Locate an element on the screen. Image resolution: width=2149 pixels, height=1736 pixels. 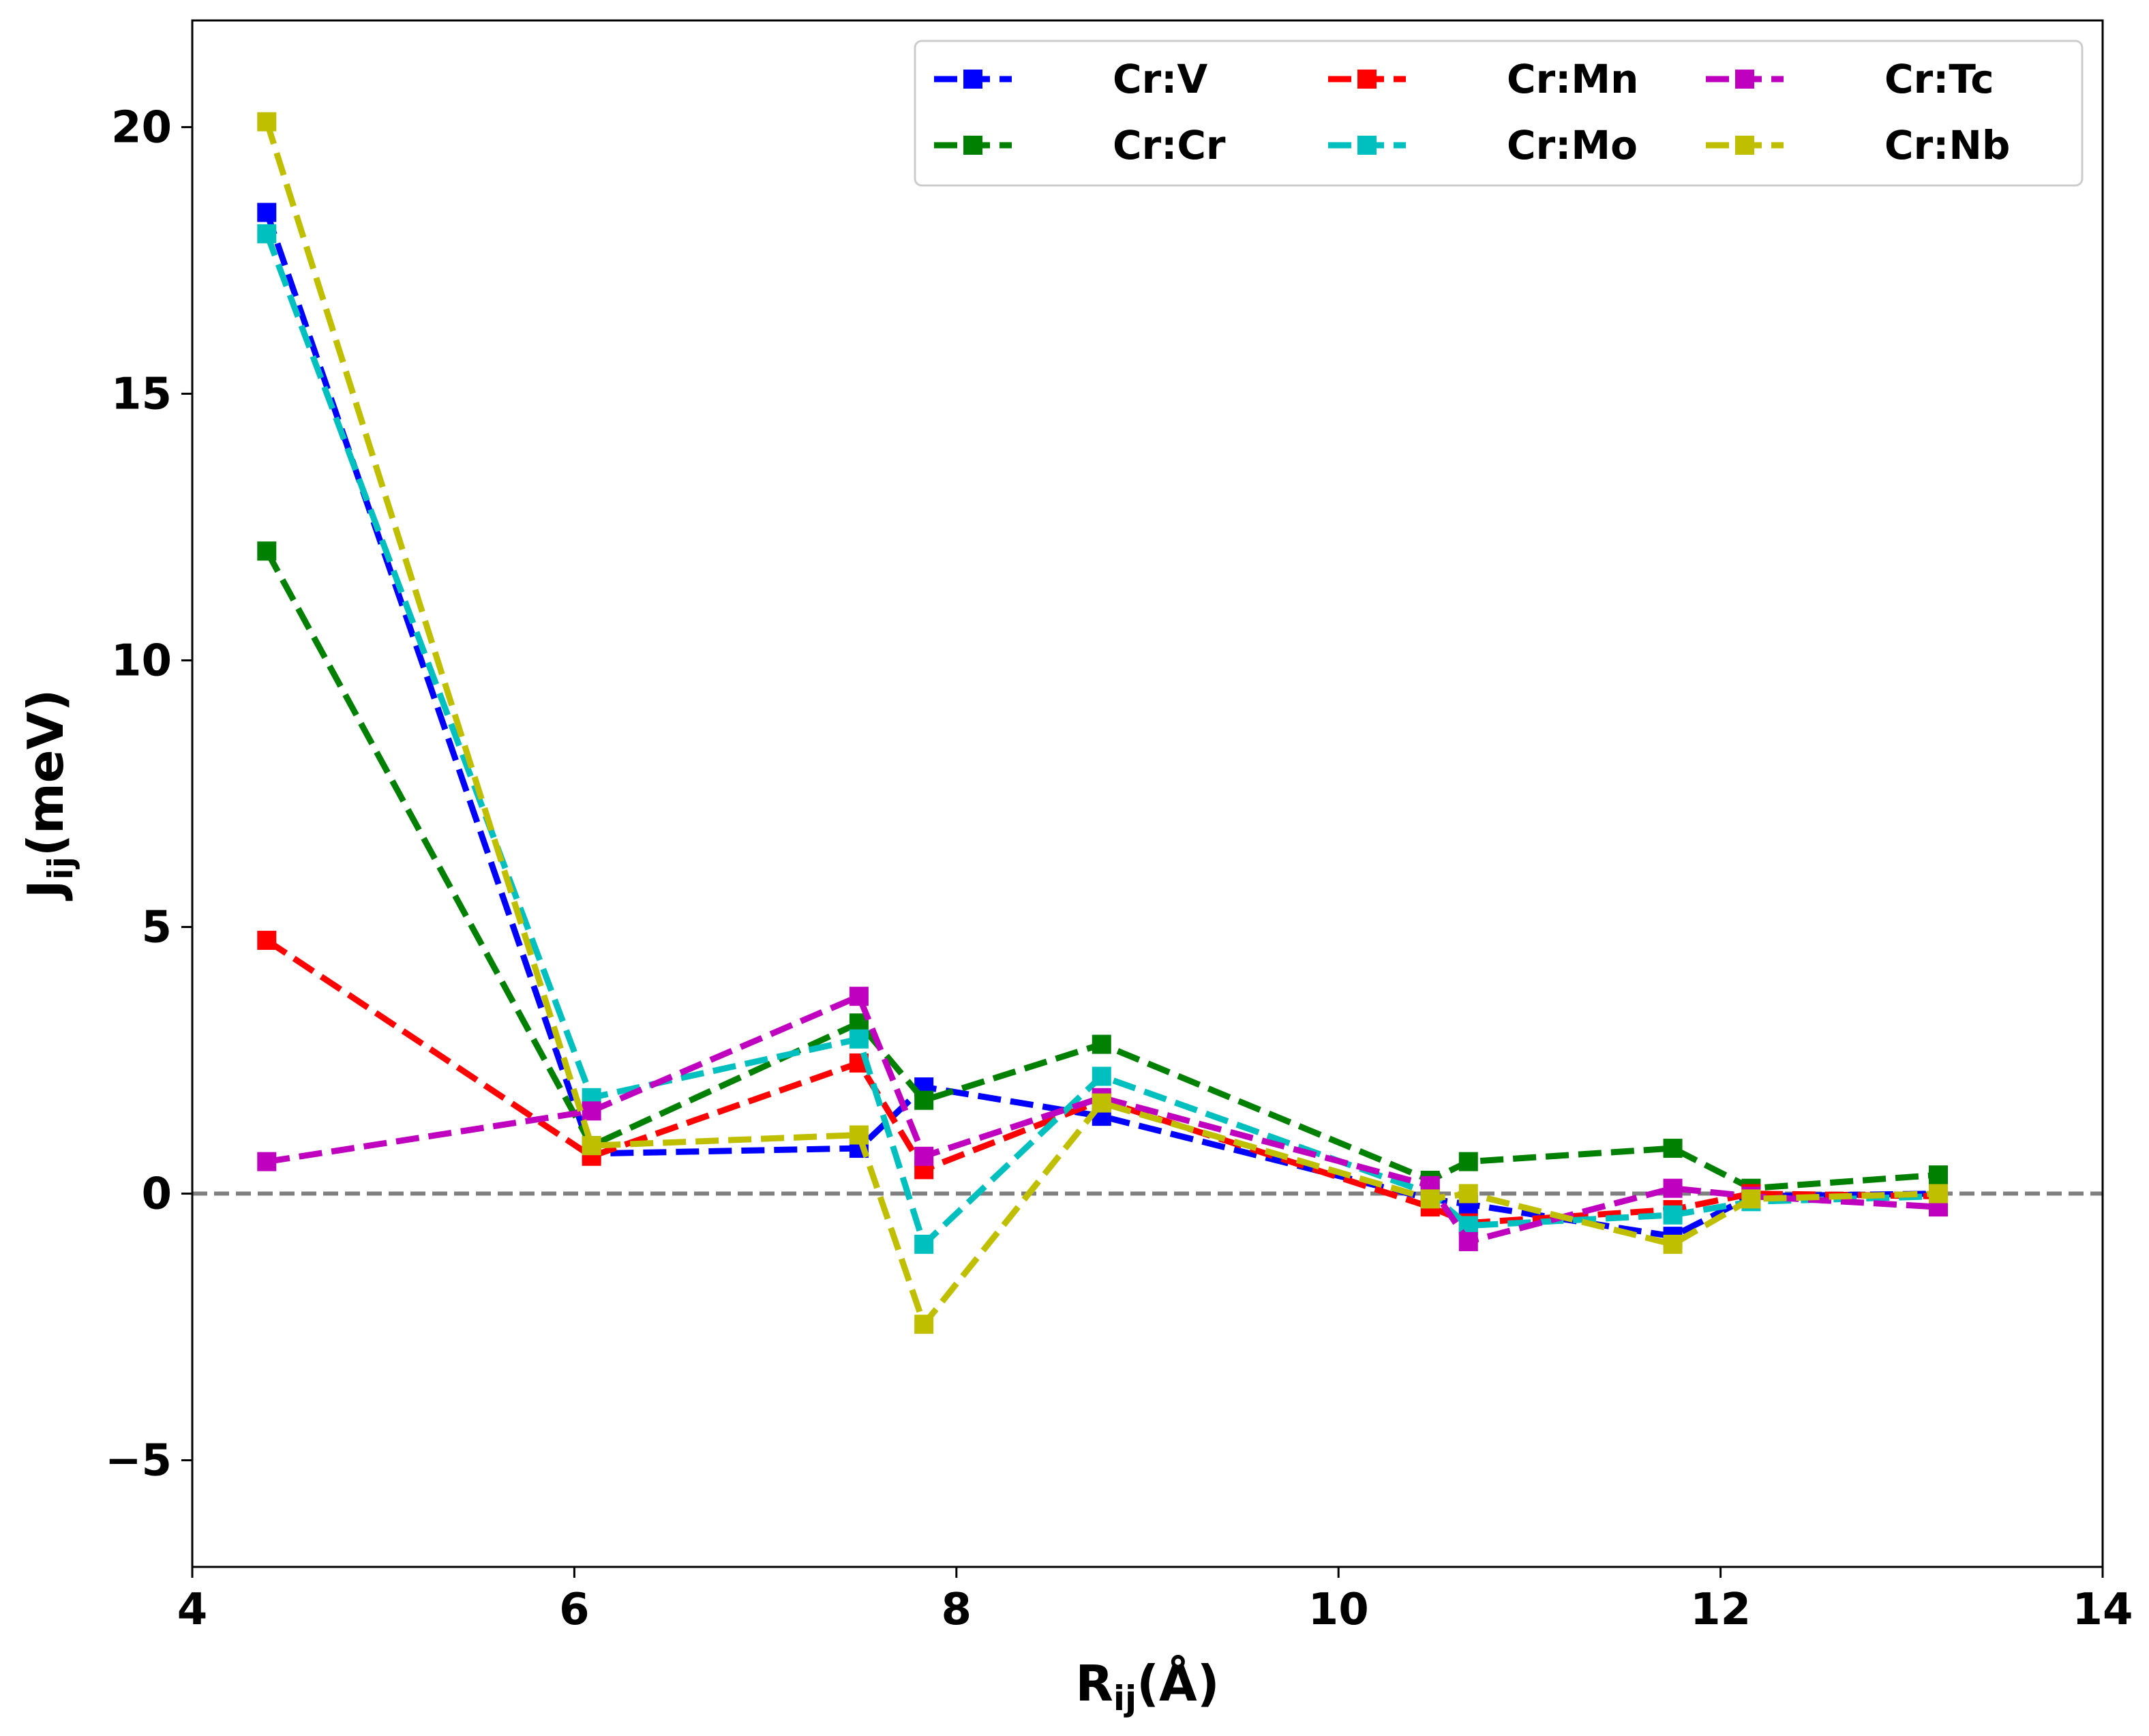
x-tick-label: 12 is located at coordinates (1720, 1610).